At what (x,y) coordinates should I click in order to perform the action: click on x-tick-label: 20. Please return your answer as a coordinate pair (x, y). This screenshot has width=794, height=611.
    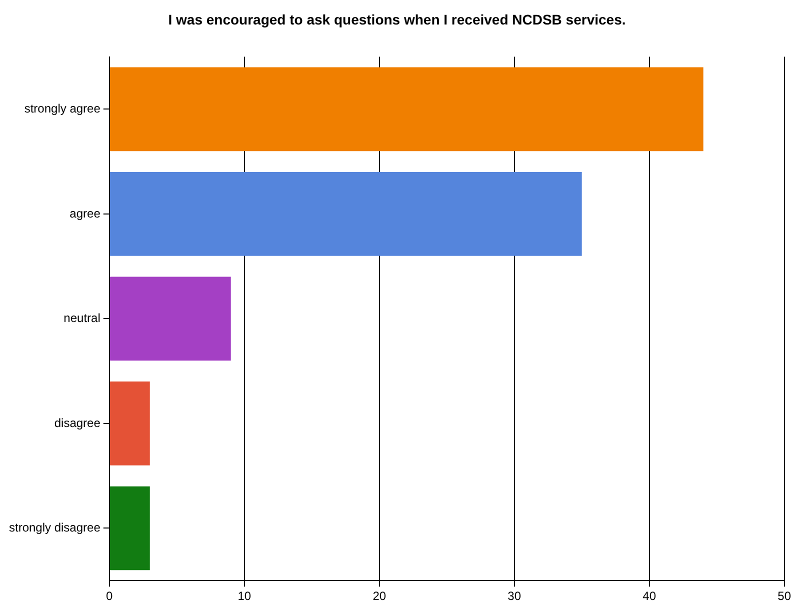
    Looking at the image, I should click on (379, 596).